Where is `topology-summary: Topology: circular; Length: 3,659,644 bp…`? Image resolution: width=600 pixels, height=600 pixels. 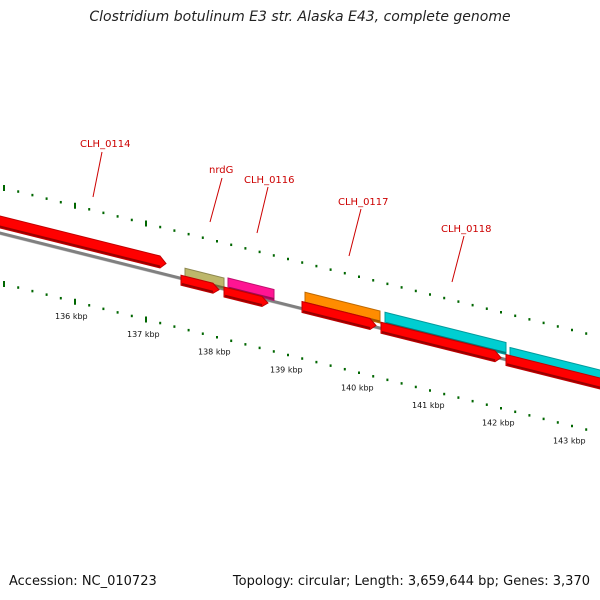 topology-summary: Topology: circular; Length: 3,659,644 bp… is located at coordinates (411, 581).